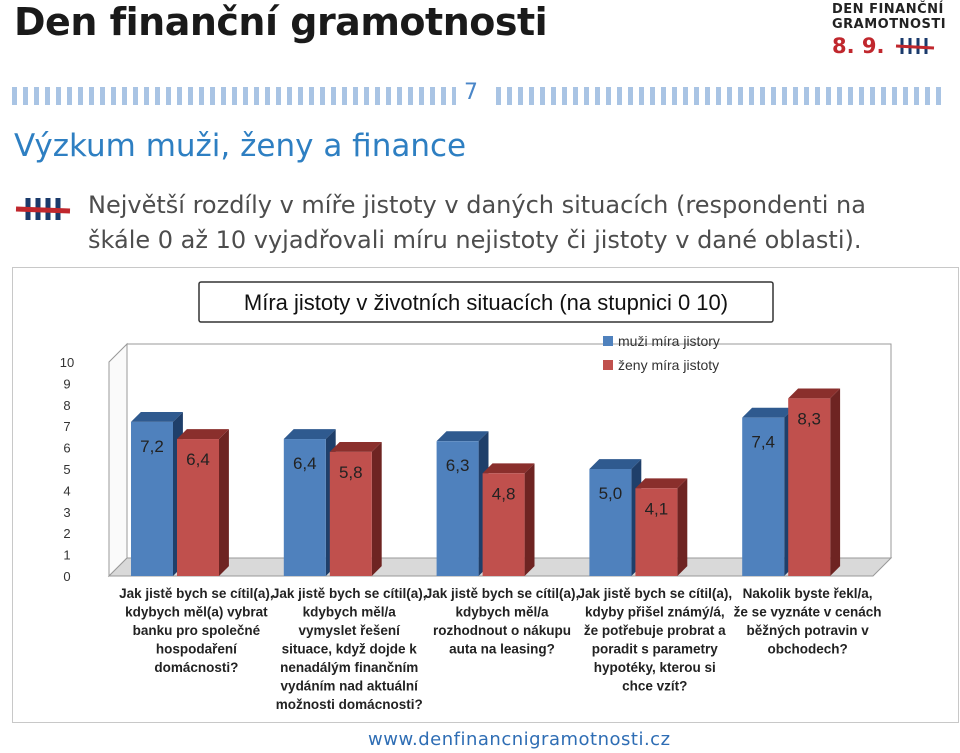 Image resolution: width=960 pixels, height=753 pixels. I want to click on data-label-women: 4,1, so click(657, 508).